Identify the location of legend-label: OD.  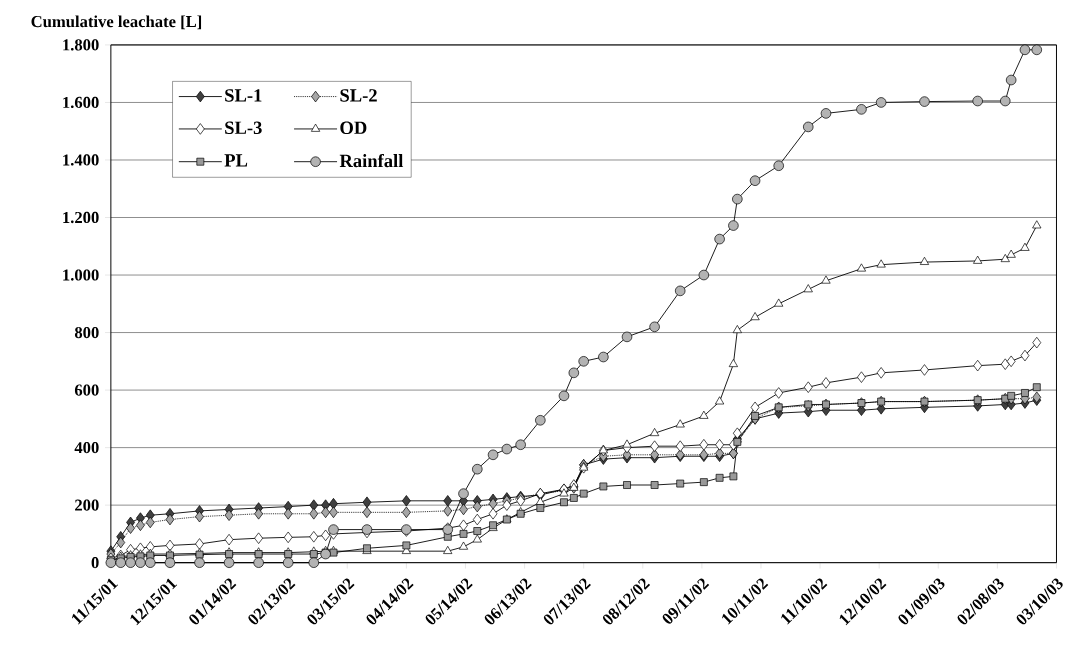
(353, 127).